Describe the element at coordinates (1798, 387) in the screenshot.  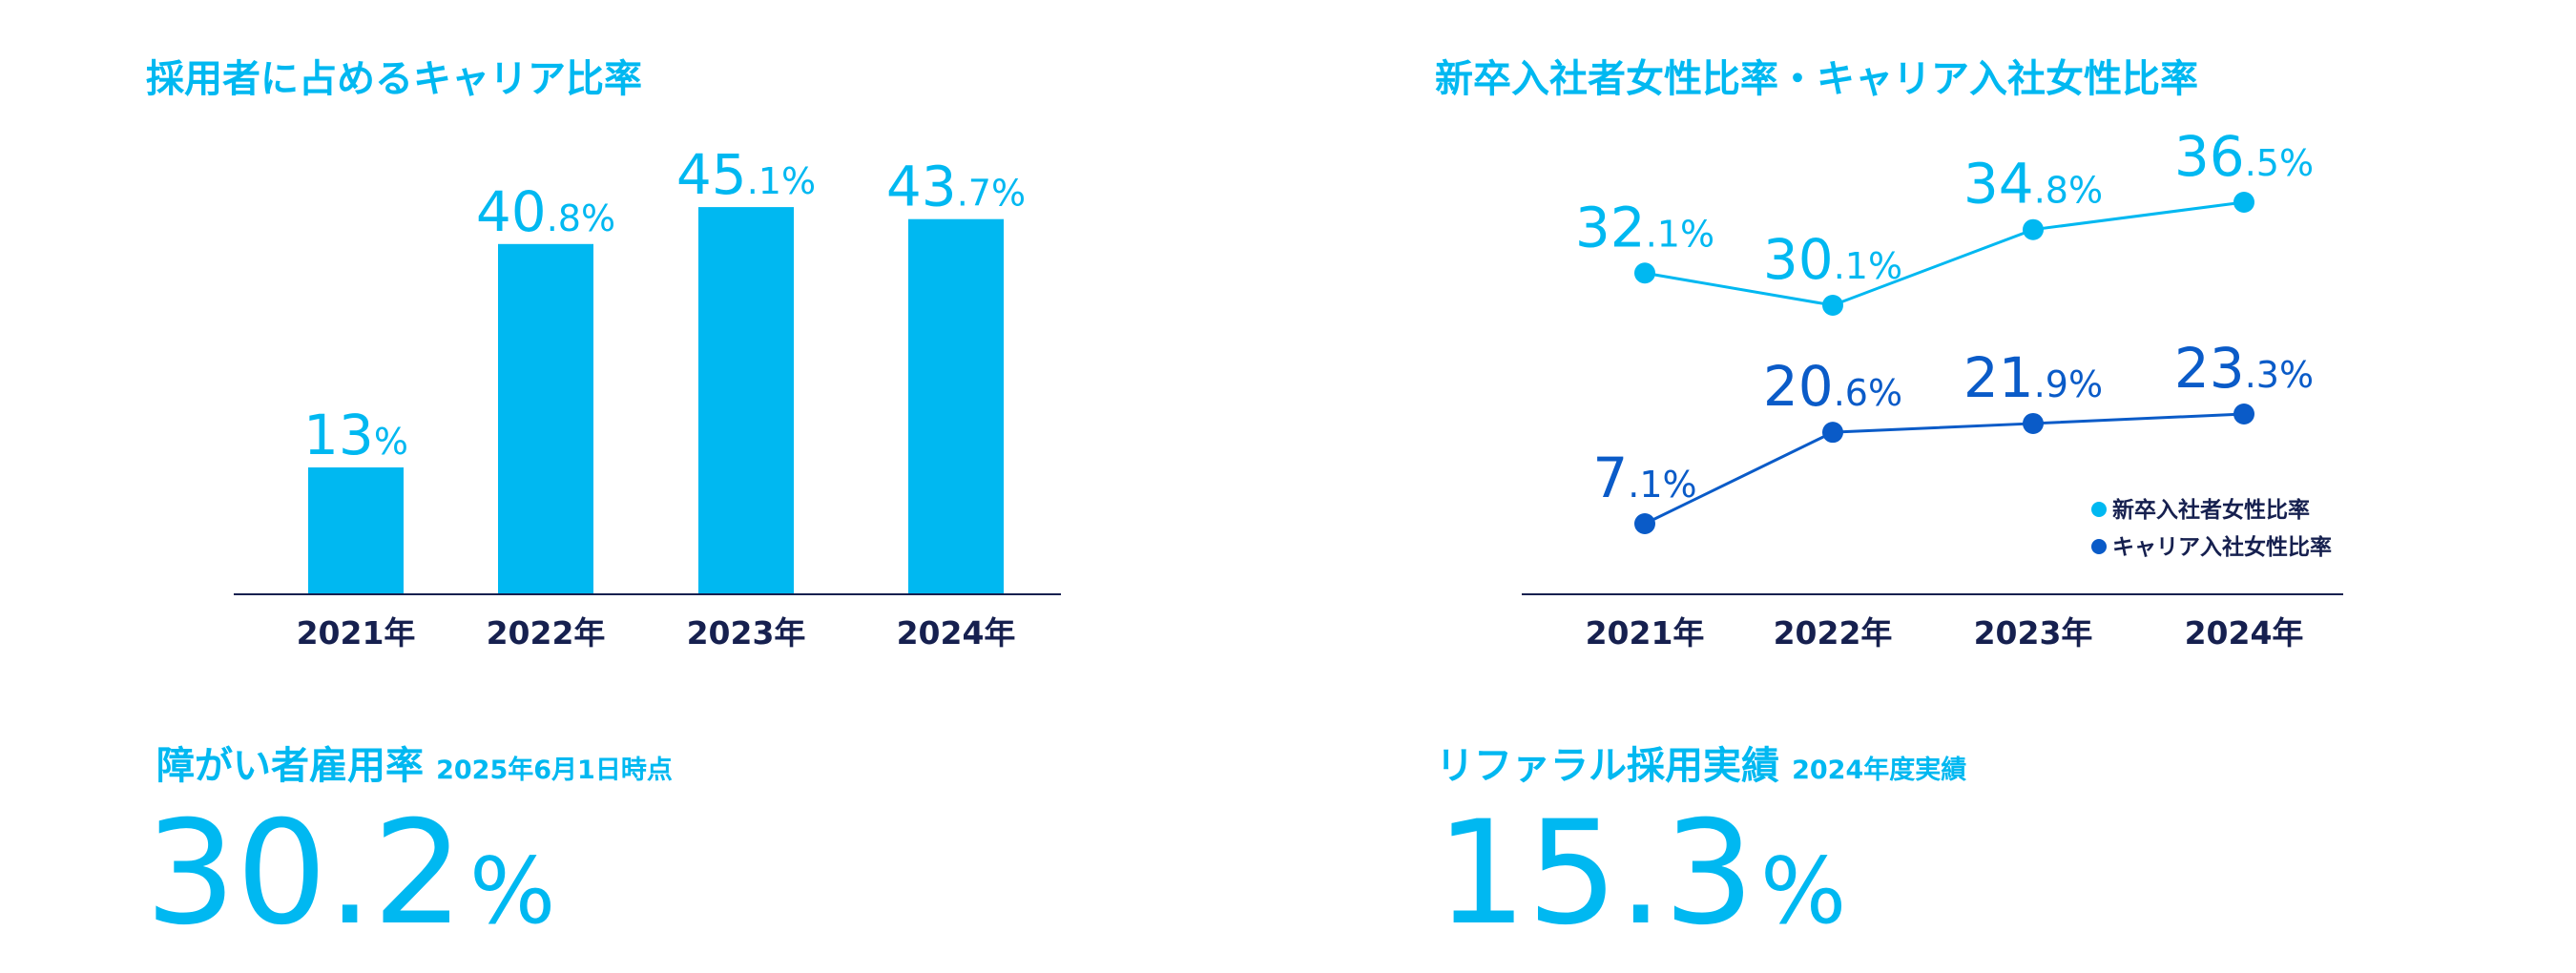
I see `value-integer: 20` at that location.